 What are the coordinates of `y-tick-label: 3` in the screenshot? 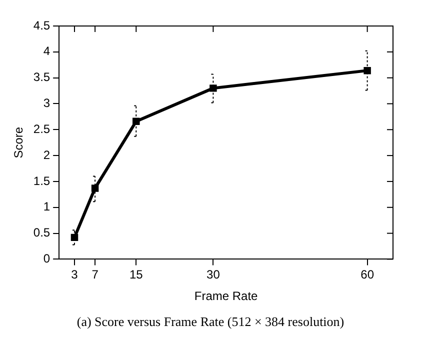 It's located at (46, 103).